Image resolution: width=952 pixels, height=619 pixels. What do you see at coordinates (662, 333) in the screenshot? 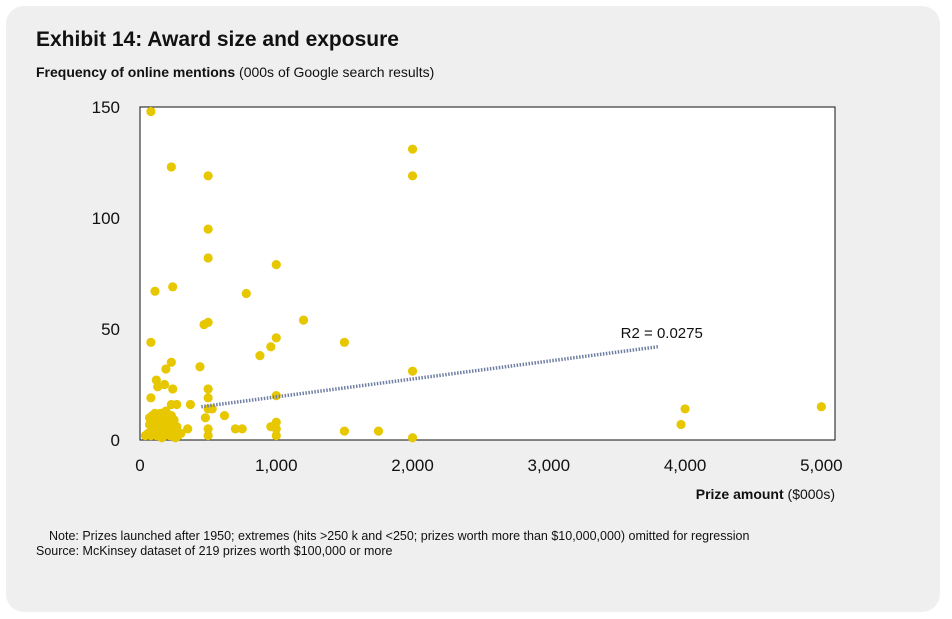
I see `r2-annotation: R2 = 0.0275` at bounding box center [662, 333].